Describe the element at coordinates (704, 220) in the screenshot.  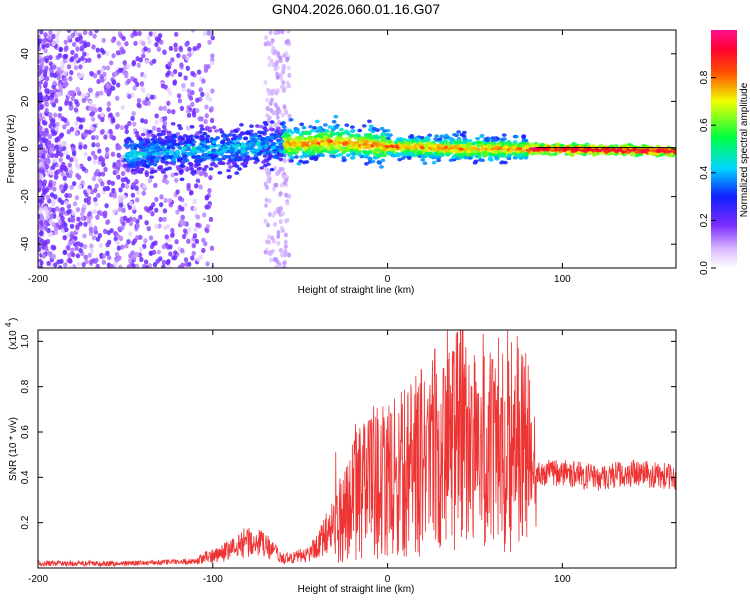
I see `colorbar-tick-label: 0.2` at that location.